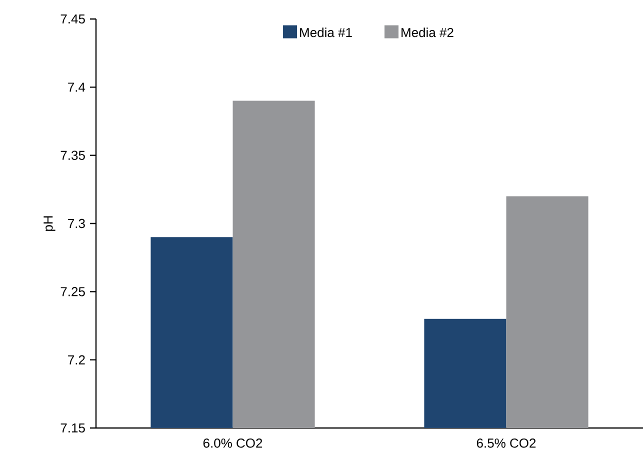 This screenshot has width=643, height=456. I want to click on y-tick-label: 7.25, so click(72, 291).